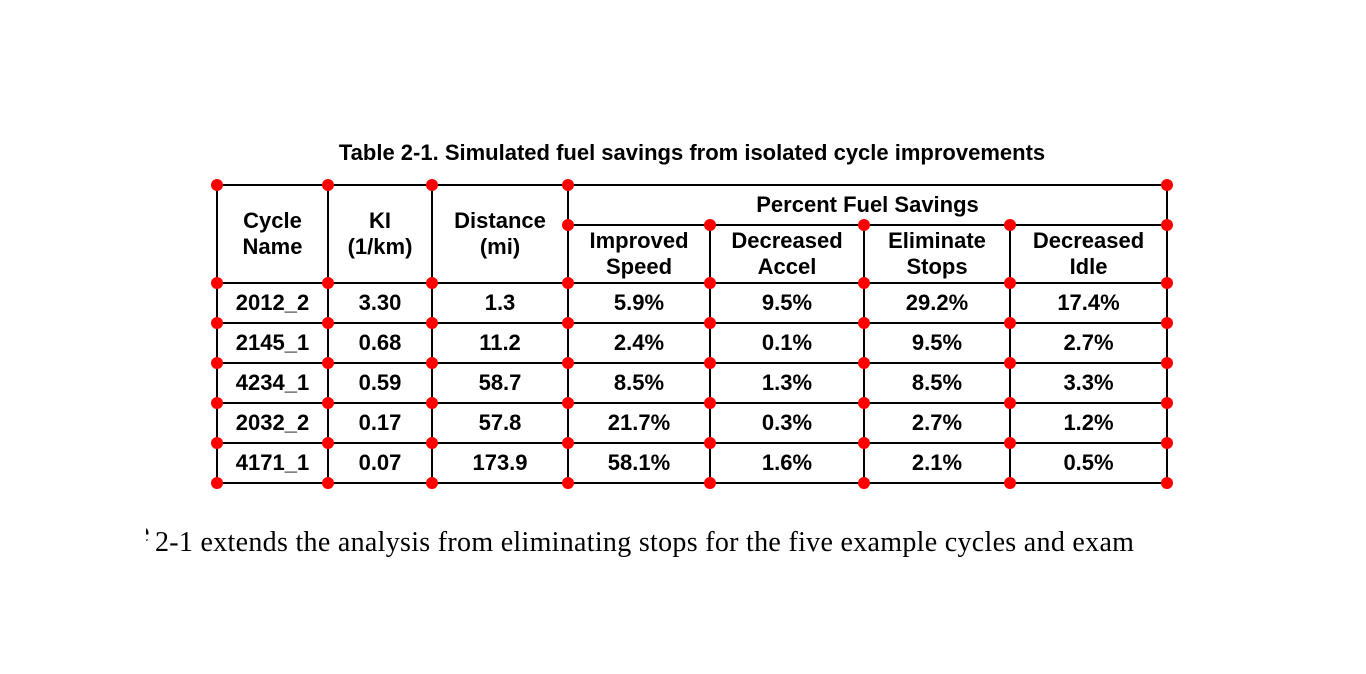  What do you see at coordinates (380, 234) in the screenshot?
I see `col-header-ki: KI (1/km)` at bounding box center [380, 234].